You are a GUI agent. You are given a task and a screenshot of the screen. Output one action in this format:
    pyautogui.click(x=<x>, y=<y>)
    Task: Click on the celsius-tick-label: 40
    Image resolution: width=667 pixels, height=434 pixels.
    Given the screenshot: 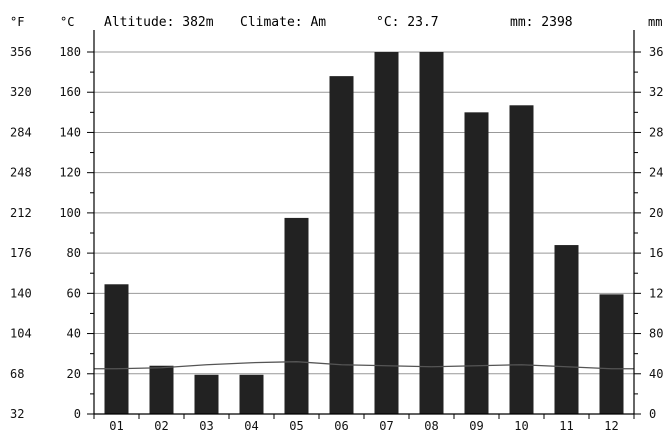 What is the action you would take?
    pyautogui.click(x=74, y=334)
    